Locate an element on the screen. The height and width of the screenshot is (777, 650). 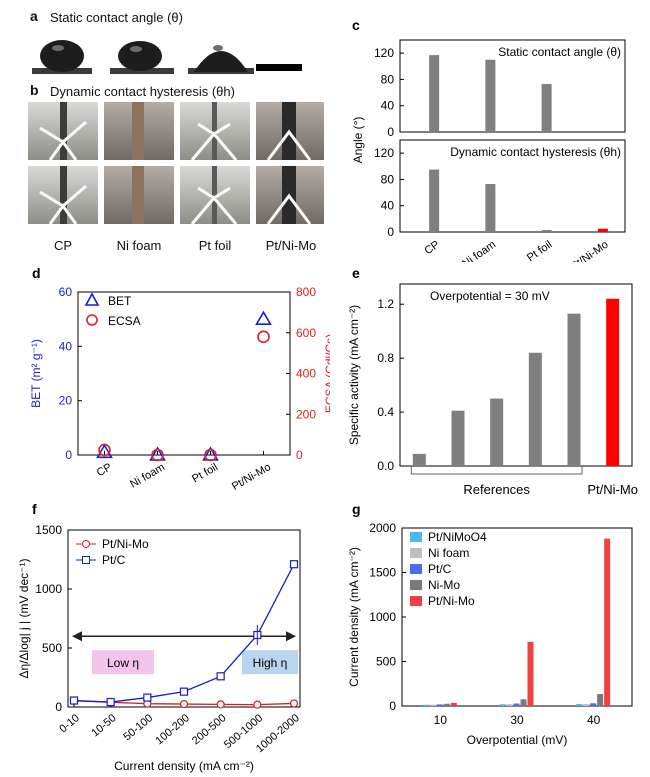
subplot-title: Dynamic contact hysteresis (θh) is located at coordinates (535, 152).